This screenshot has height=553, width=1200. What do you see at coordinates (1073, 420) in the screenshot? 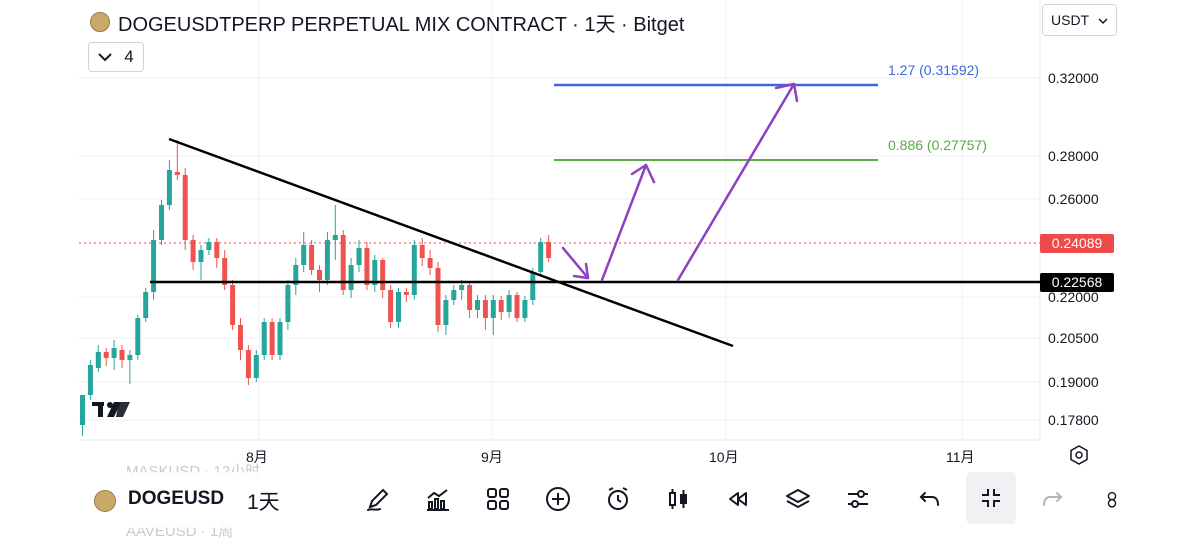
I see `price-tick: 0.17800` at bounding box center [1073, 420].